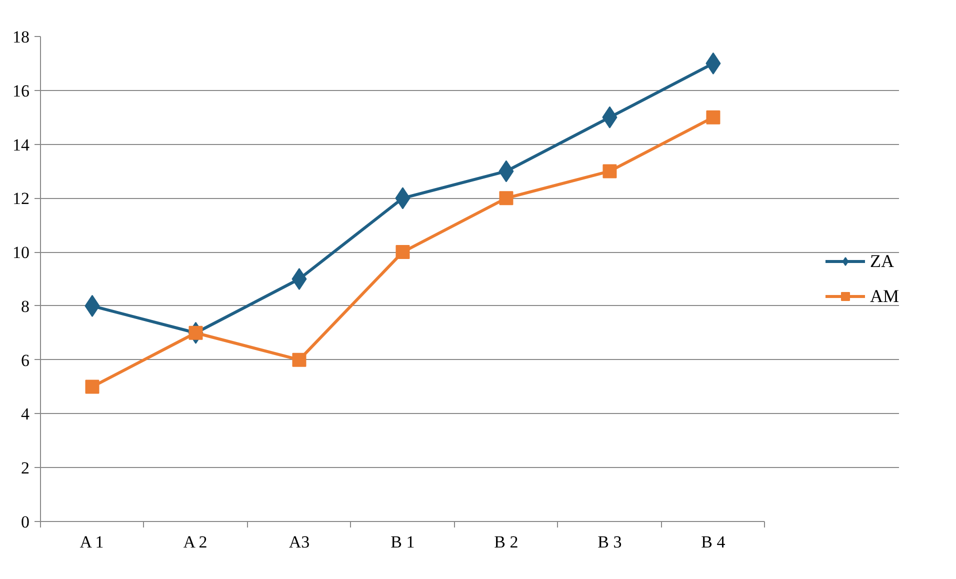 The width and height of the screenshot is (956, 579). I want to click on y-tick-label: 6, so click(25, 360).